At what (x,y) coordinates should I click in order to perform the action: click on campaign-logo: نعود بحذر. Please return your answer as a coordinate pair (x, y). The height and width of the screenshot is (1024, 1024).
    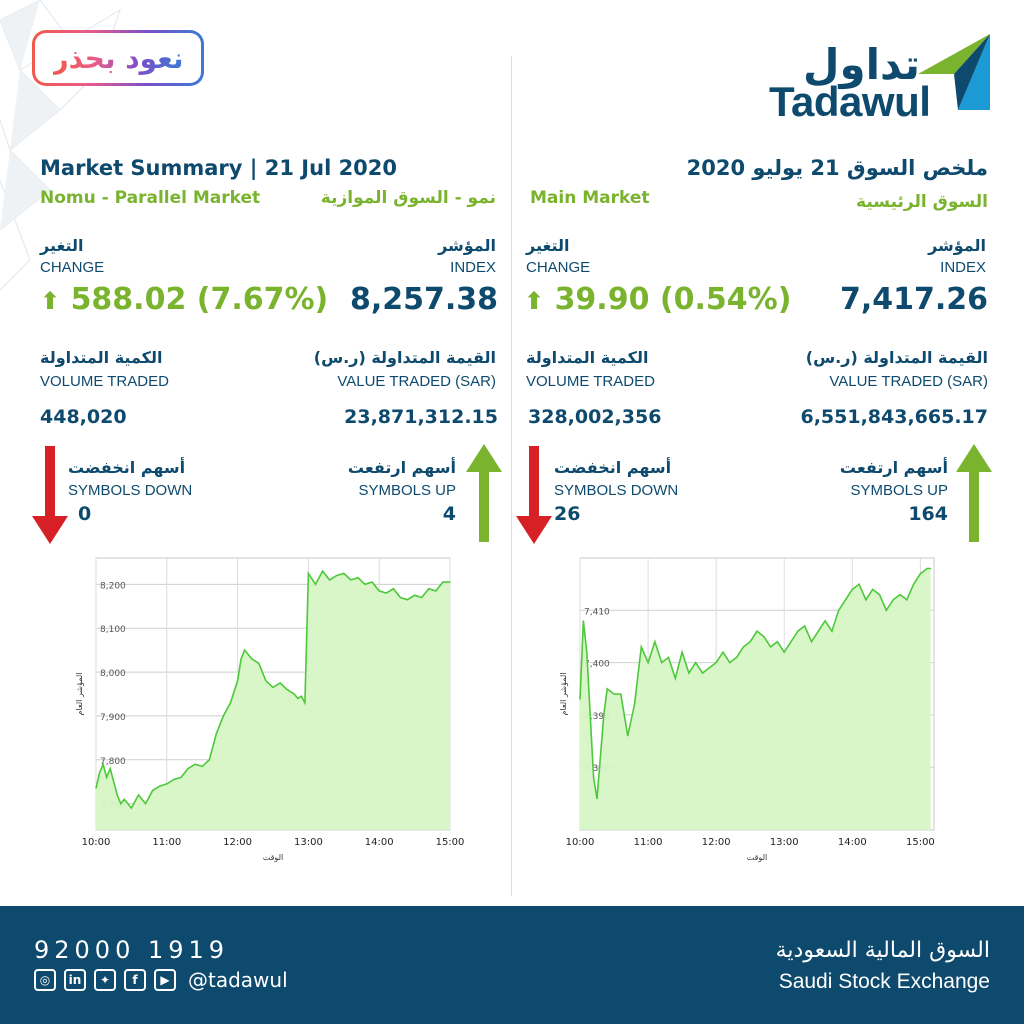
    Looking at the image, I should click on (118, 58).